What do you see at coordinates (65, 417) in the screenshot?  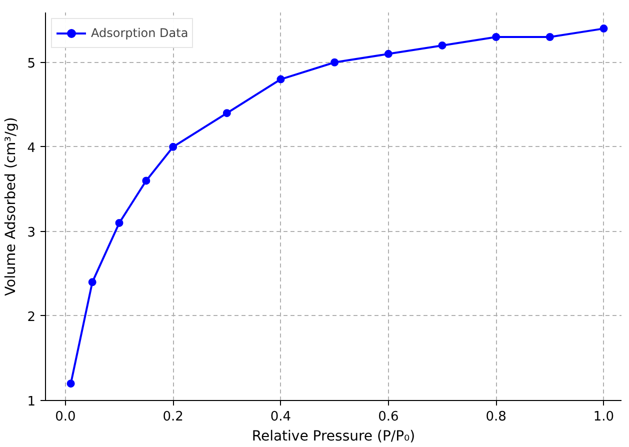 I see `x-tick-label: 0.0` at bounding box center [65, 417].